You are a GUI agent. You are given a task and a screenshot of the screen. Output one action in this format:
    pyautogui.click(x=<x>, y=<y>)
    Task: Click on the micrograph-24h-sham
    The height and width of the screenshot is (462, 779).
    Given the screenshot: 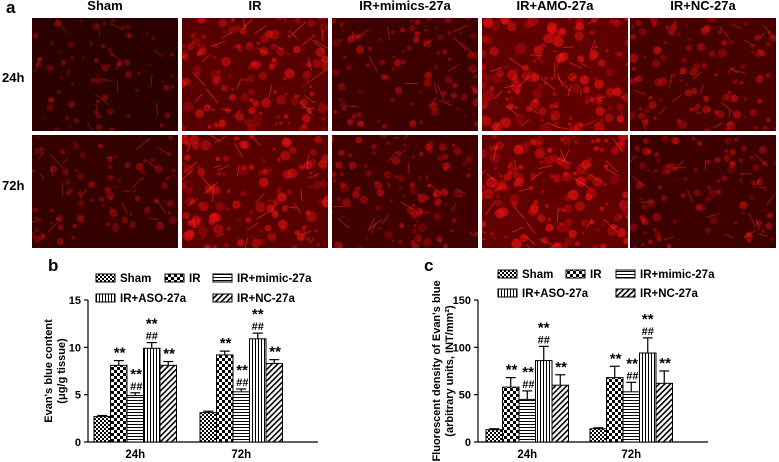 What is the action you would take?
    pyautogui.click(x=105, y=74)
    